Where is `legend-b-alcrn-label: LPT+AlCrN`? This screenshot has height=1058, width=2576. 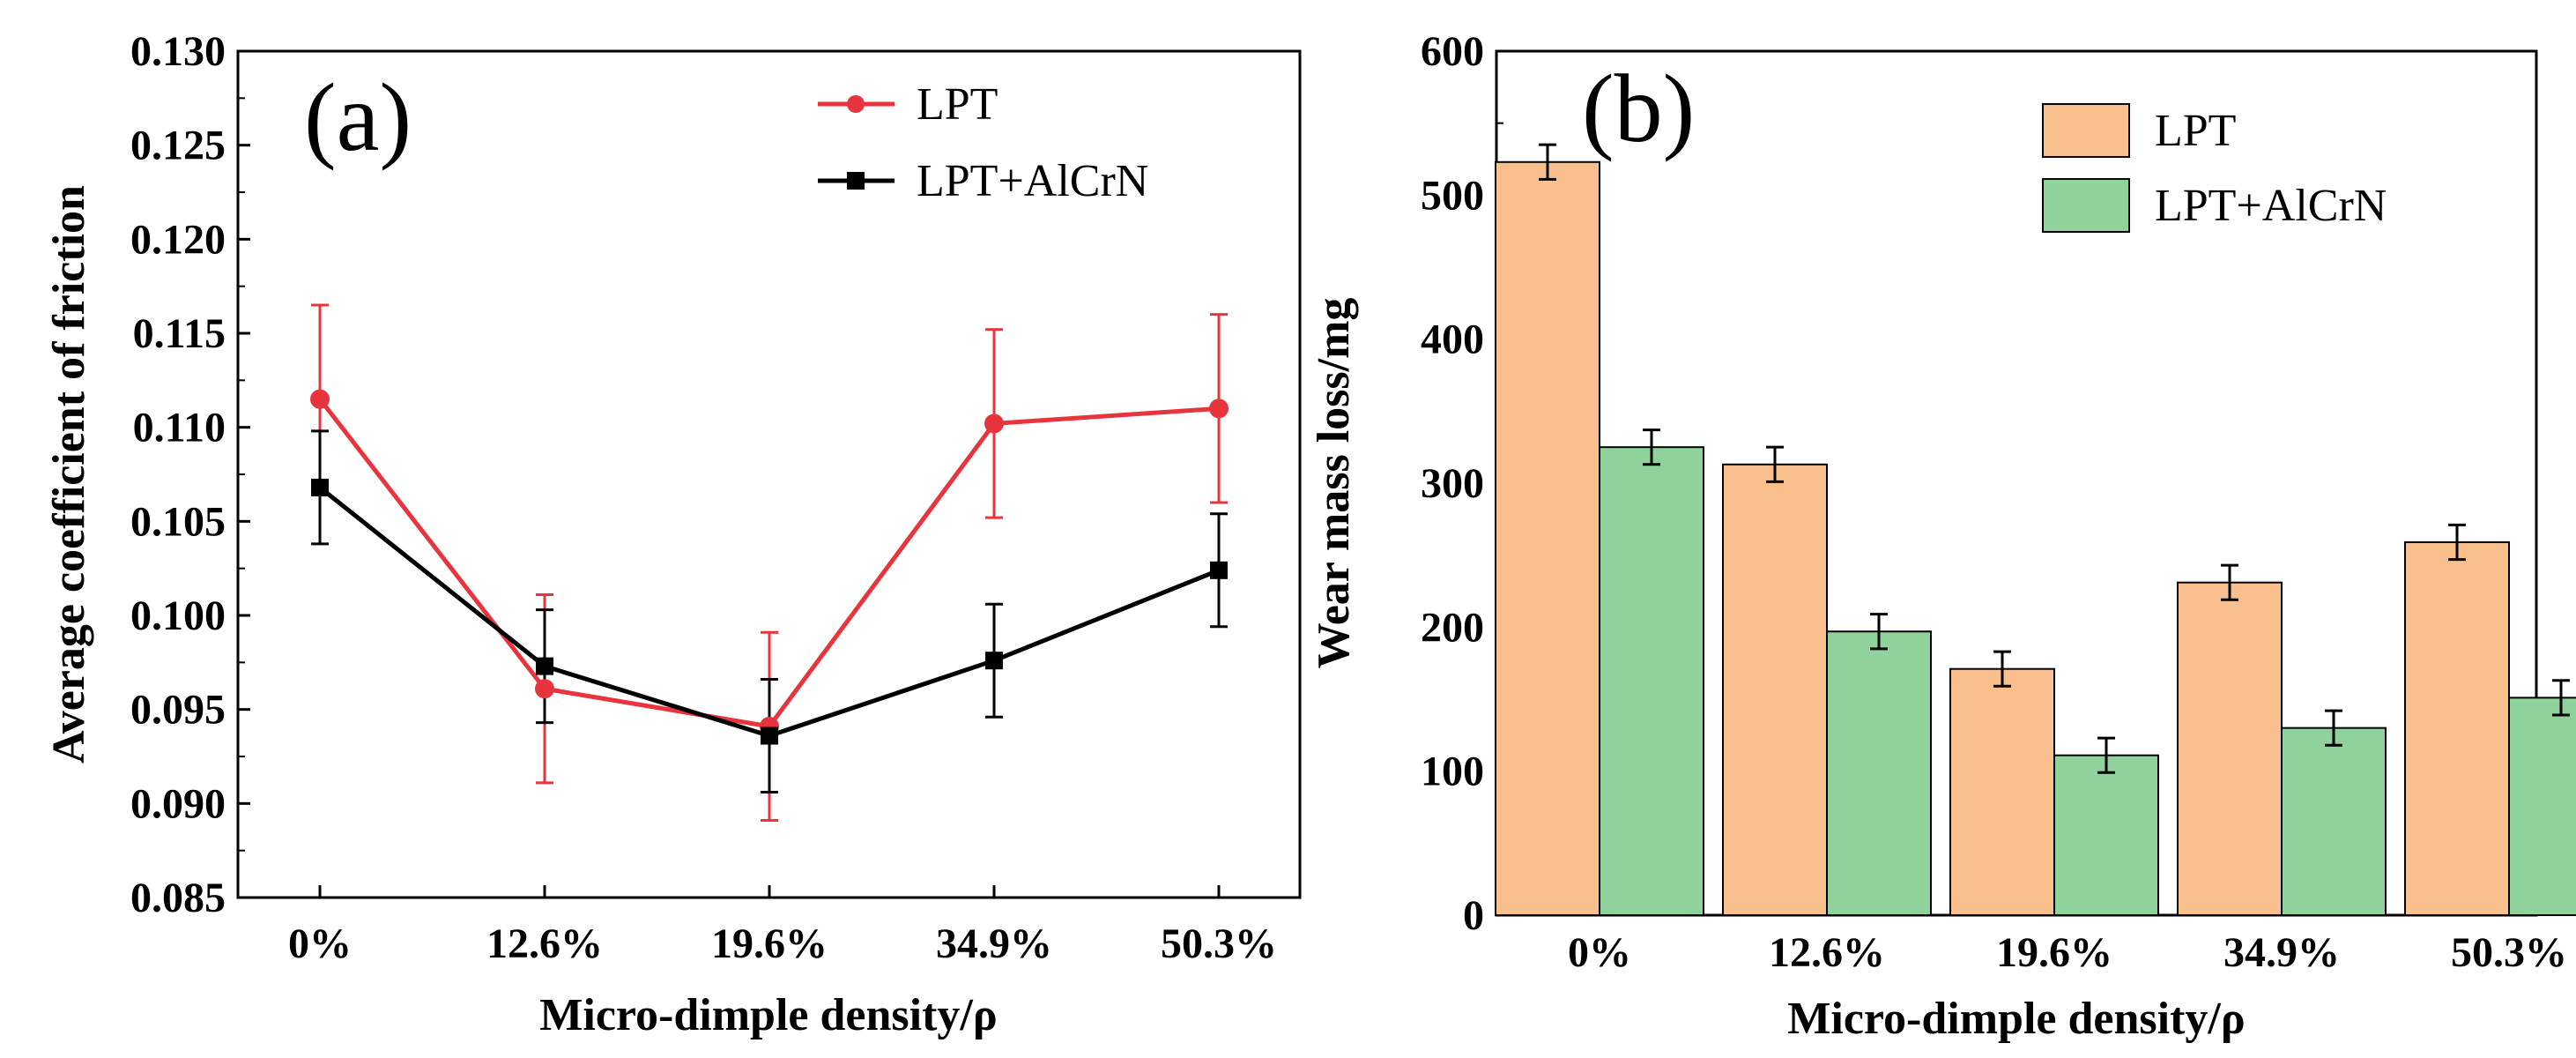
legend-b-alcrn-label: LPT+AlCrN is located at coordinates (2271, 206).